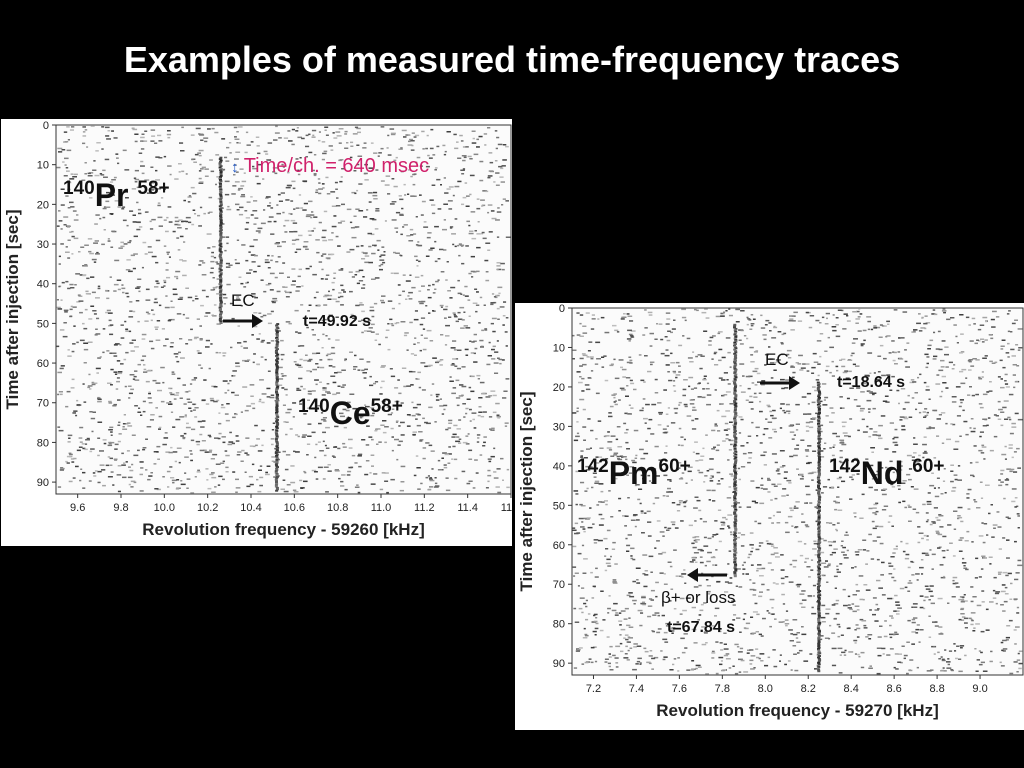 Image resolution: width=1024 pixels, height=768 pixels. What do you see at coordinates (979, 689) in the screenshot?
I see `x-tick-label: 9.0` at bounding box center [979, 689].